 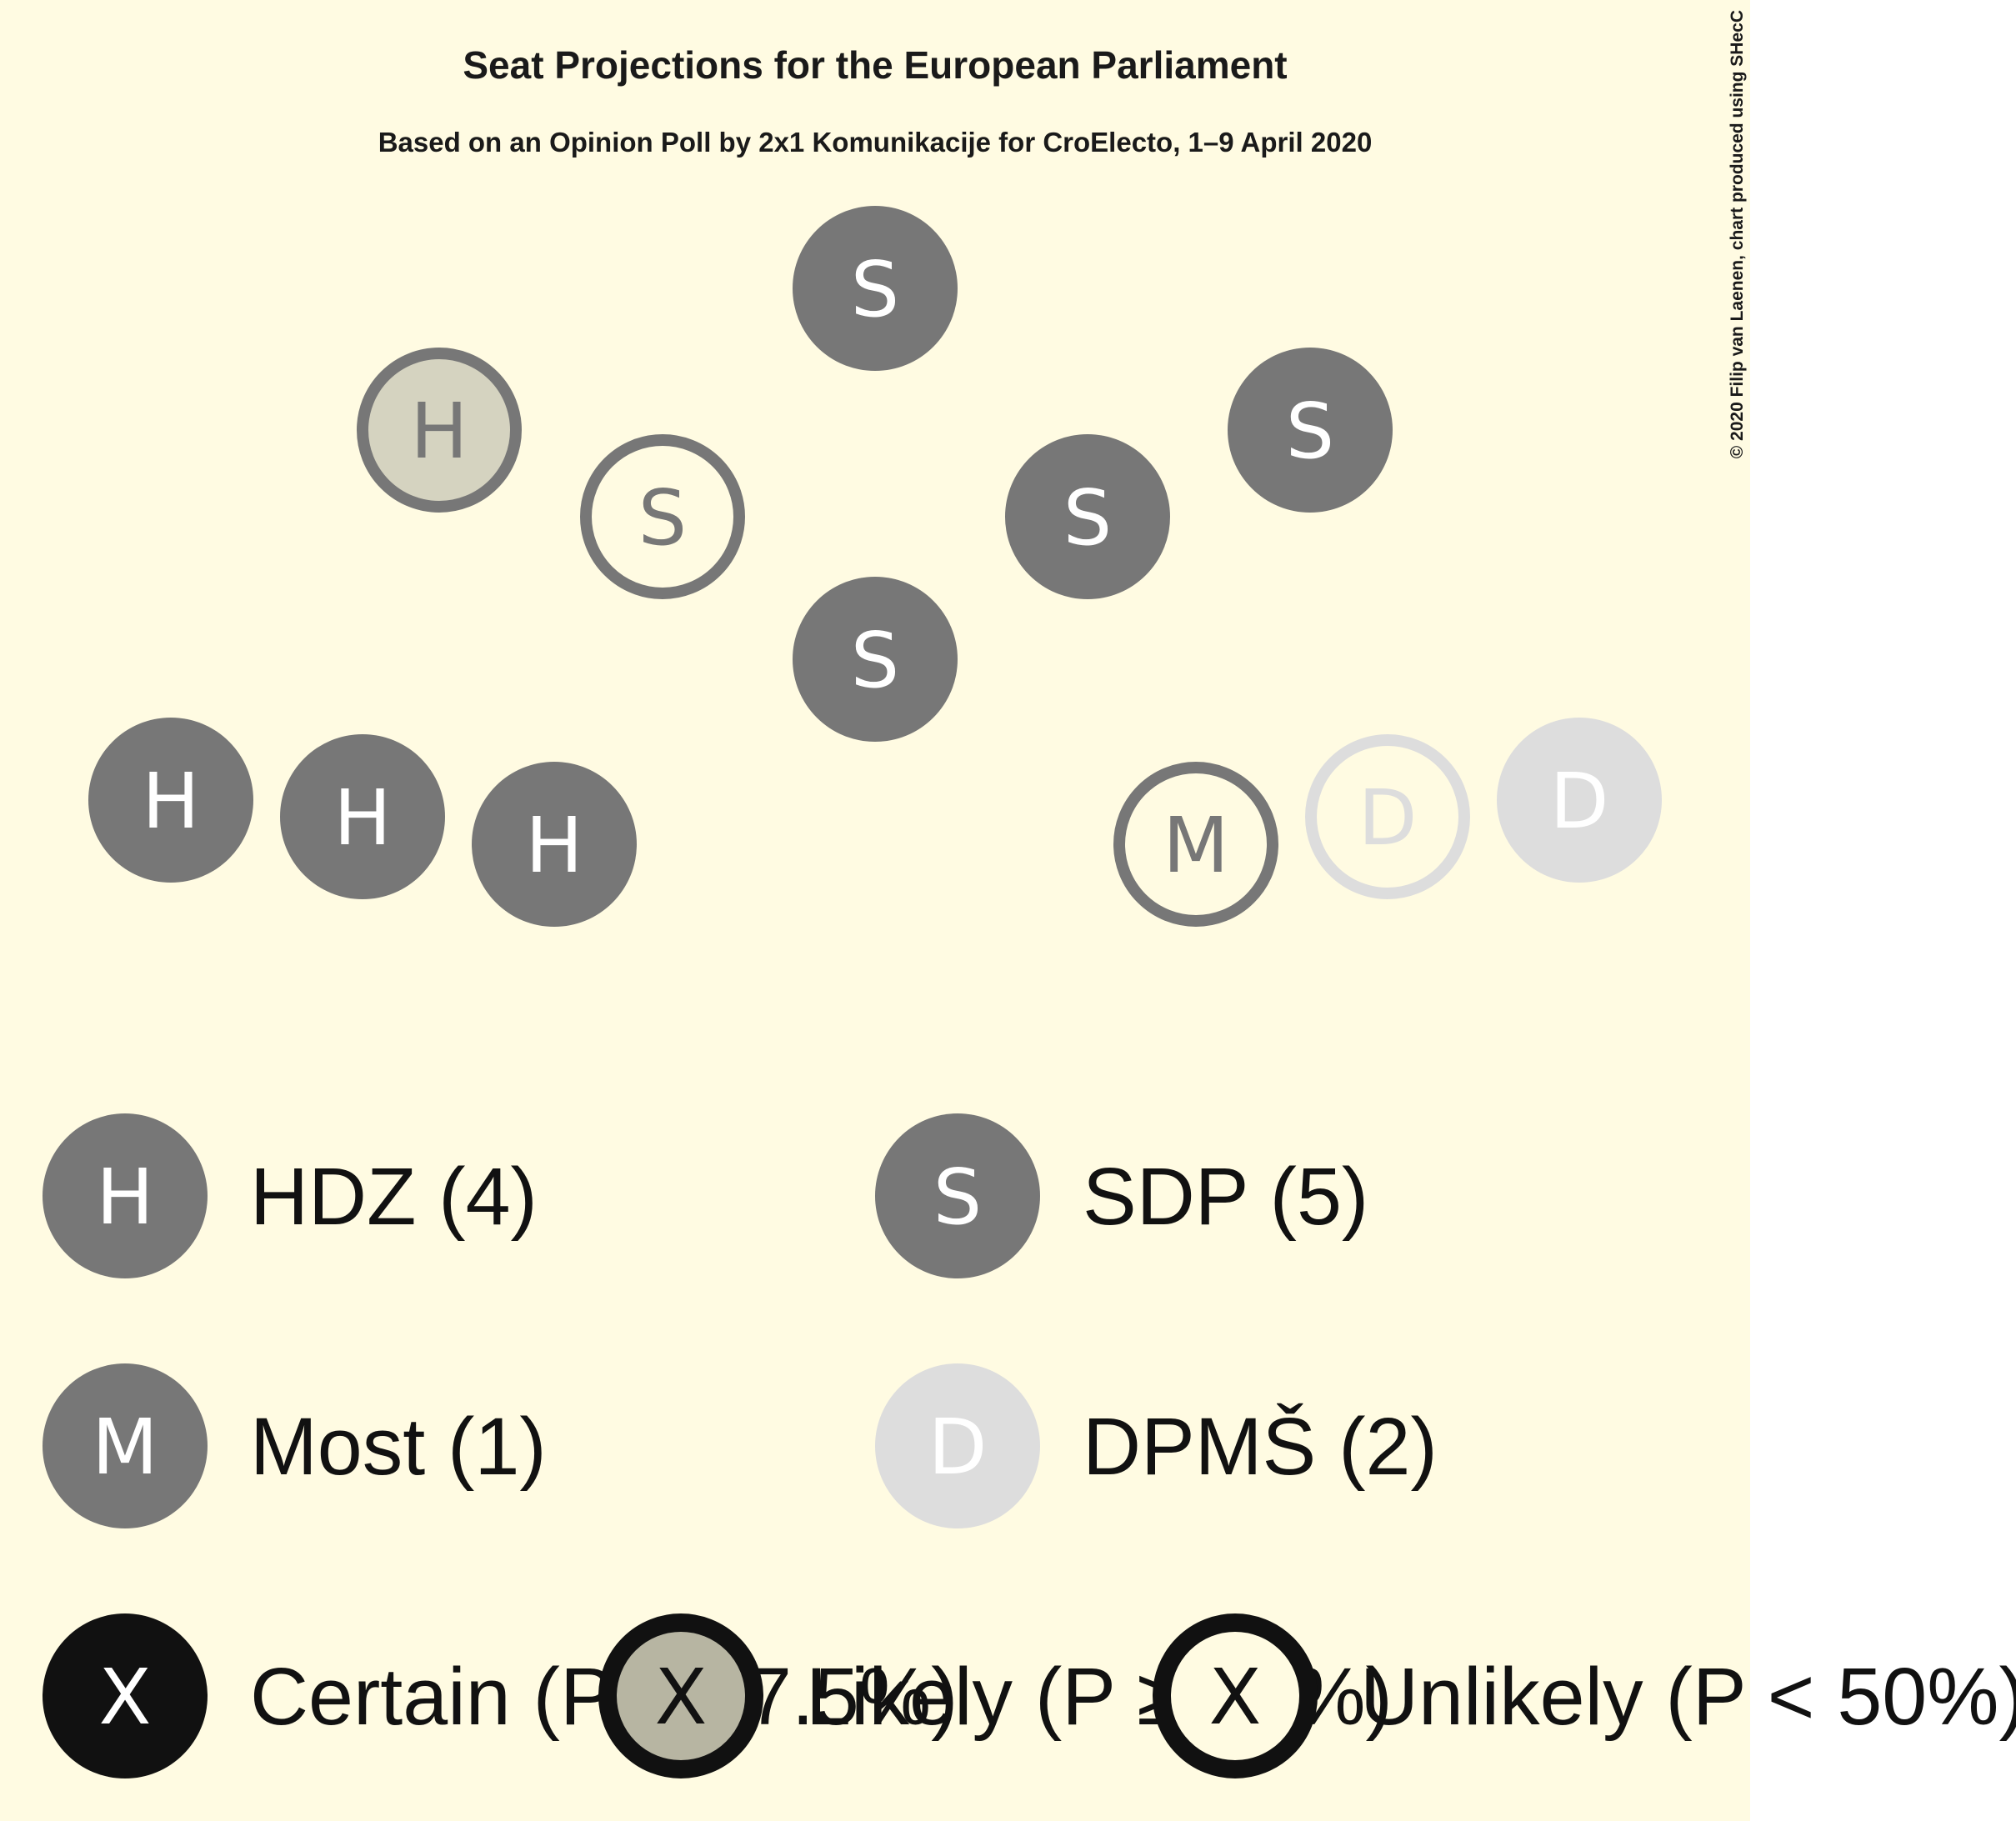 I want to click on seat-sdp-4: S, so click(x=1310, y=430).